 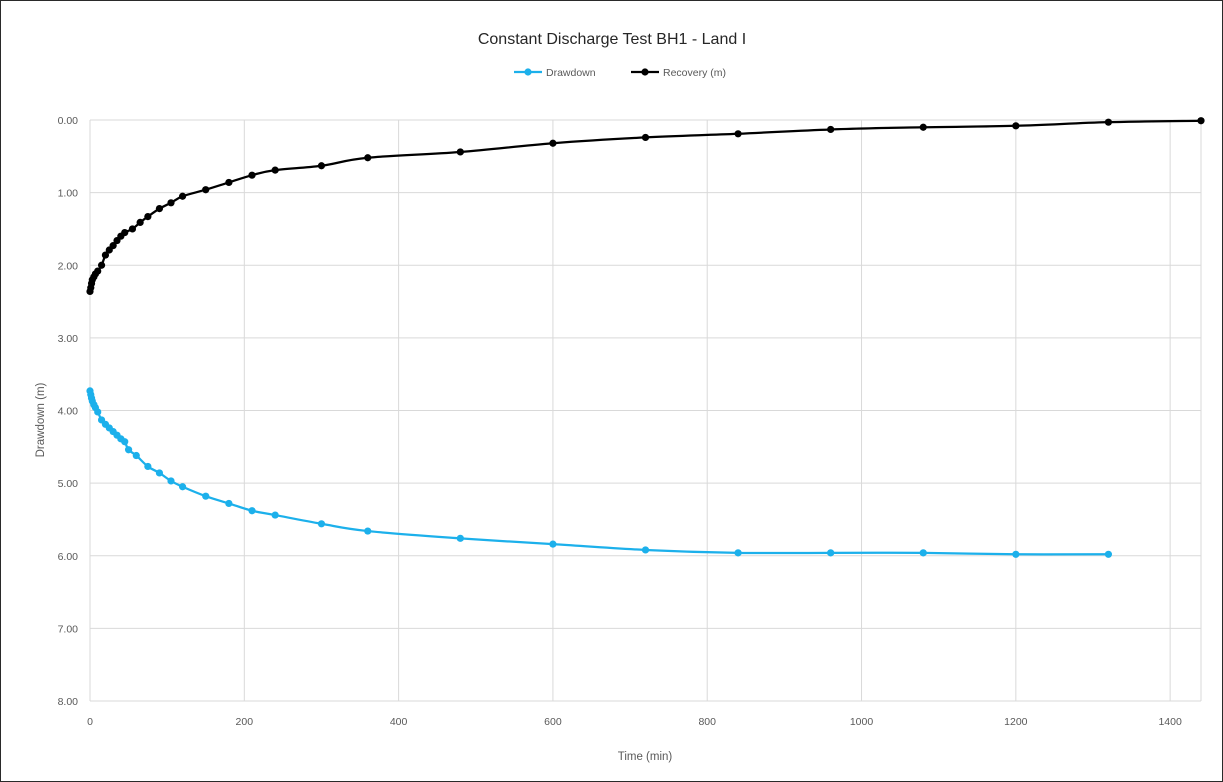 What do you see at coordinates (68, 629) in the screenshot?
I see `y-tick-label: 7.00` at bounding box center [68, 629].